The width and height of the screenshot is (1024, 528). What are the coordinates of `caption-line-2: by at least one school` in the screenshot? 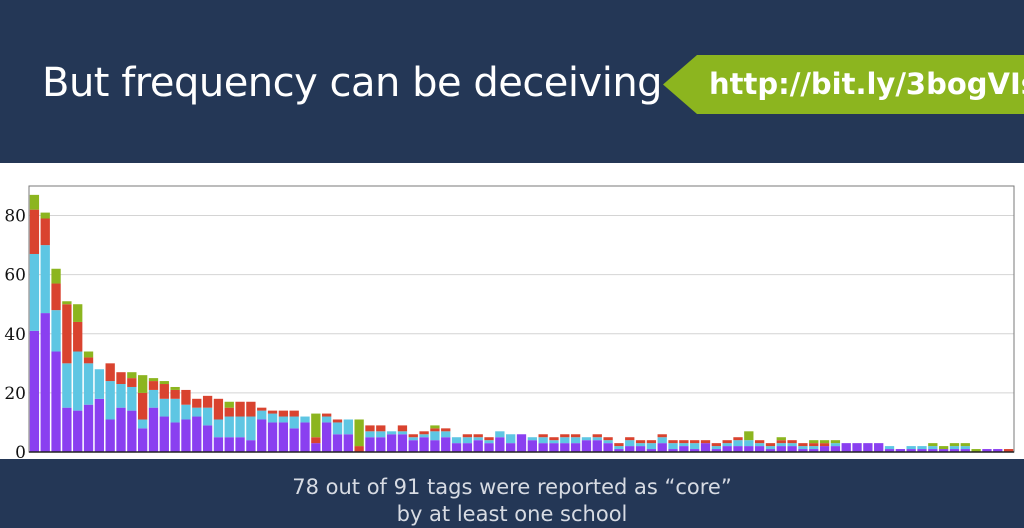 It's located at (512, 514).